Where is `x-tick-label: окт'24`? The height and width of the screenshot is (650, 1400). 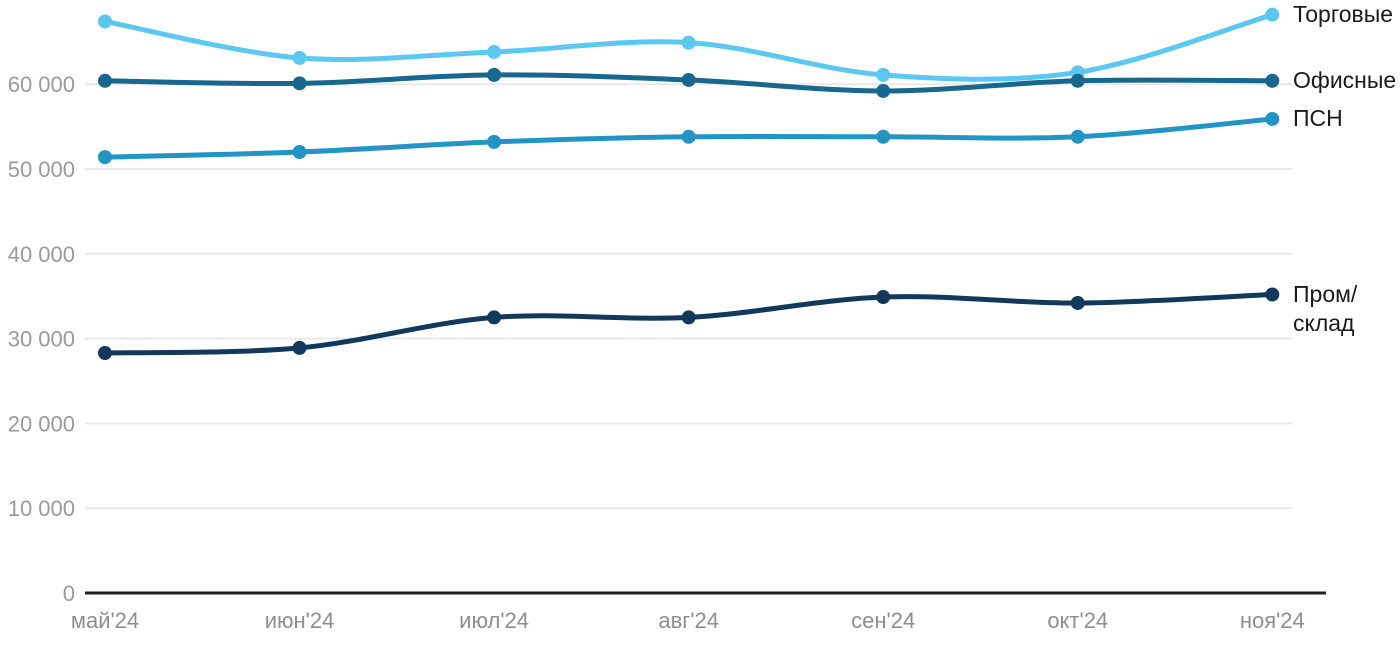
x-tick-label: окт'24 is located at coordinates (1077, 620).